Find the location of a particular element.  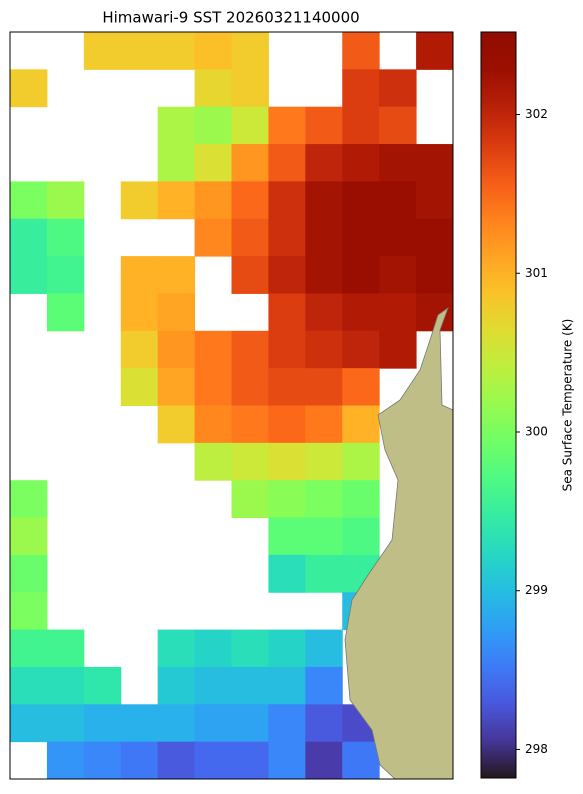

colorbar-tick-label: 300 is located at coordinates (536, 431).